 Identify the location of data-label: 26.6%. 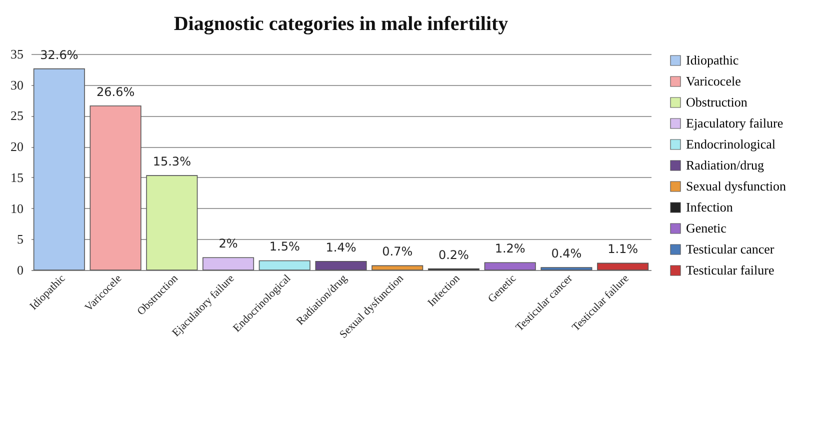
(115, 91).